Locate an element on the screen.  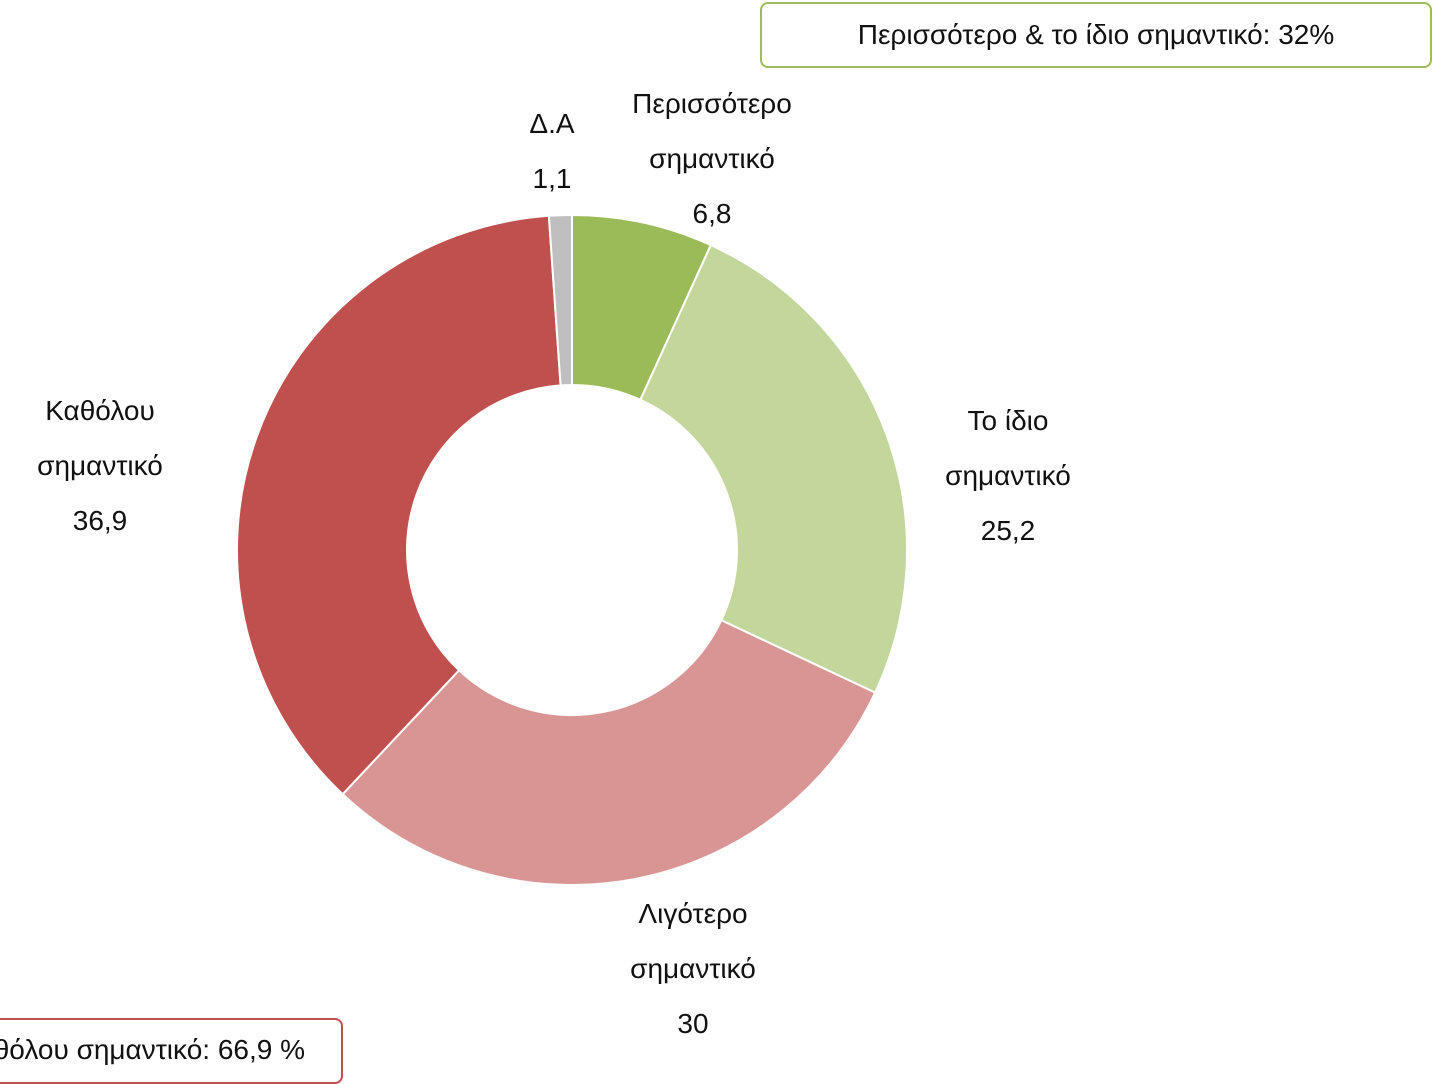
value-label: 30 is located at coordinates (693, 1023).